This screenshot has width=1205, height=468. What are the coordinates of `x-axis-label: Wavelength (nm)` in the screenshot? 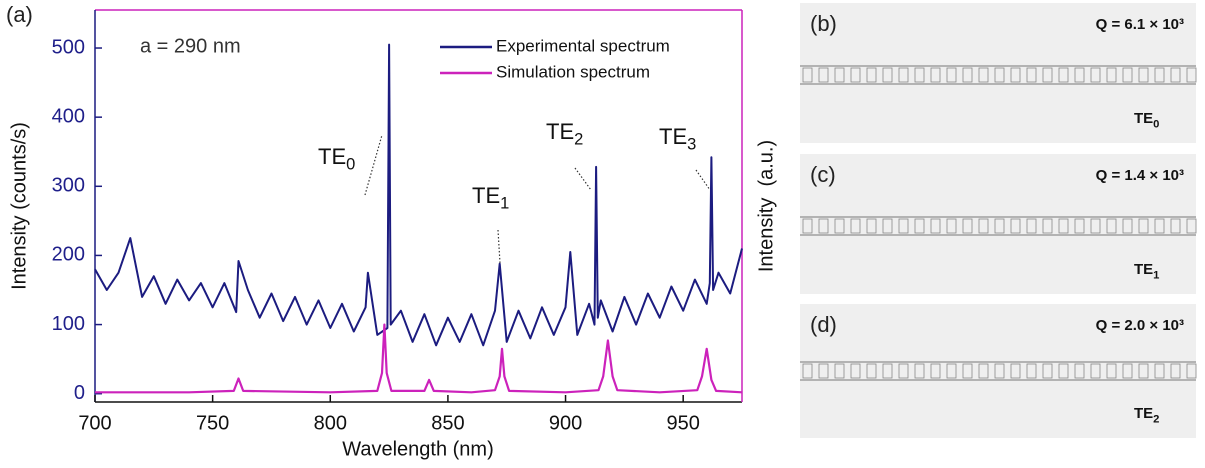 It's located at (418, 449).